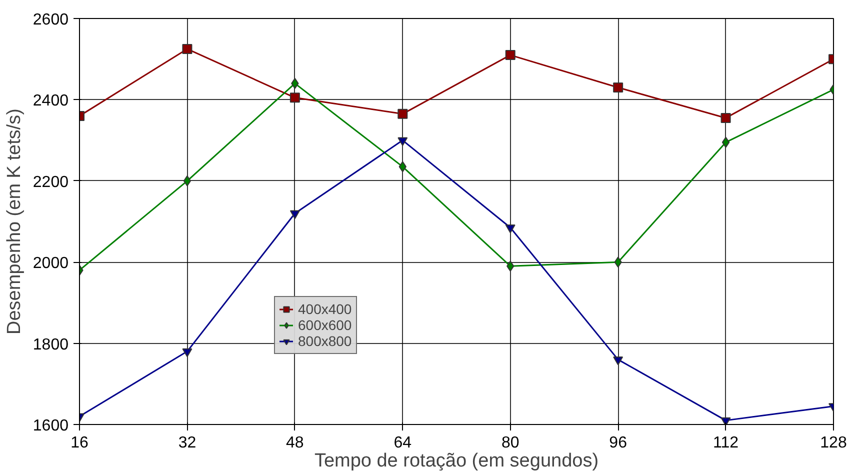 This screenshot has height=474, width=851. What do you see at coordinates (510, 443) in the screenshot?
I see `x-tick-label: 80` at bounding box center [510, 443].